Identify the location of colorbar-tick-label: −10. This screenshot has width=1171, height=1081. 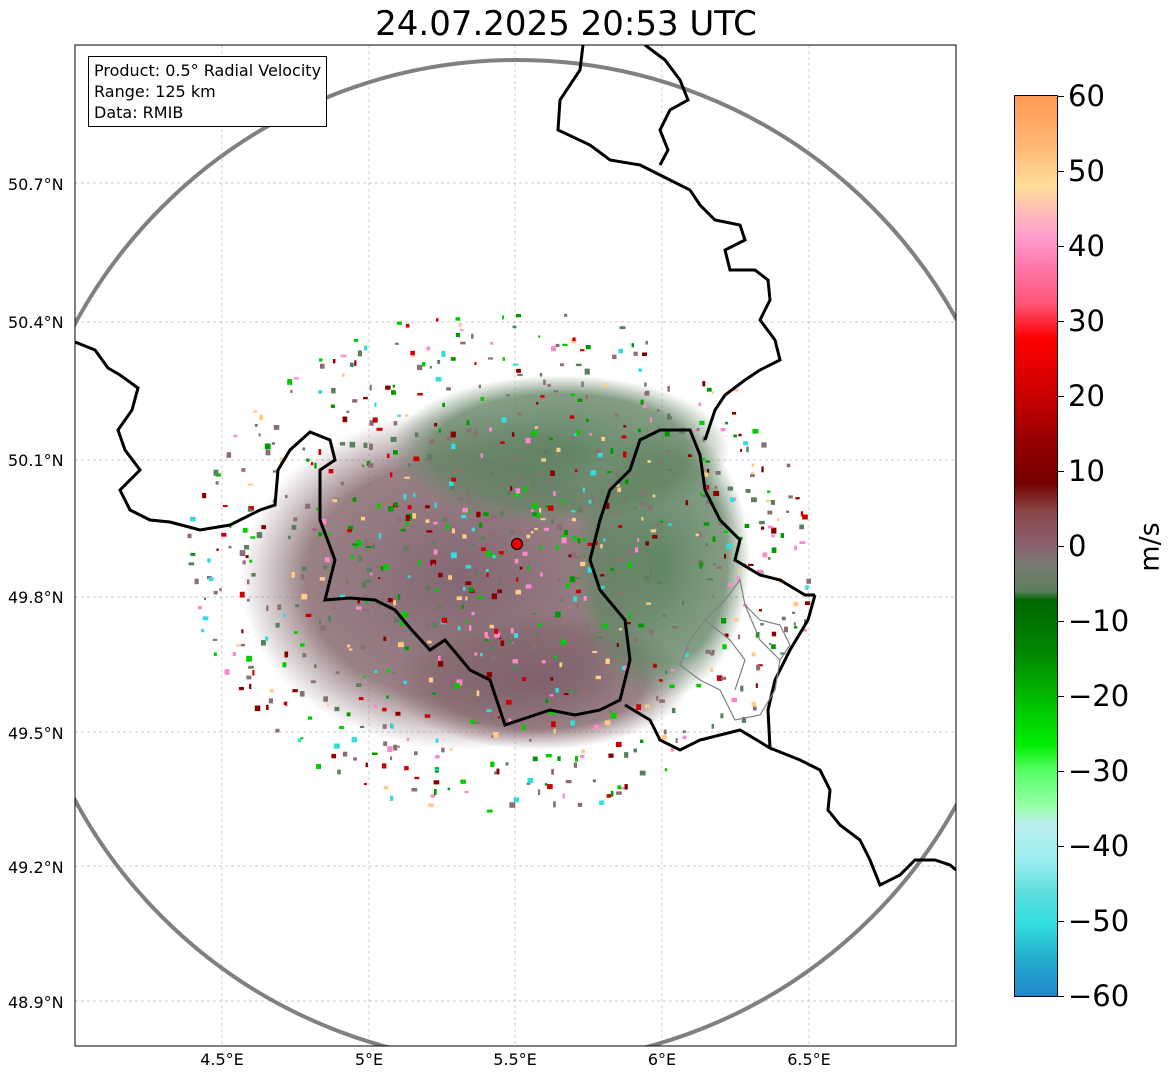
(1099, 621).